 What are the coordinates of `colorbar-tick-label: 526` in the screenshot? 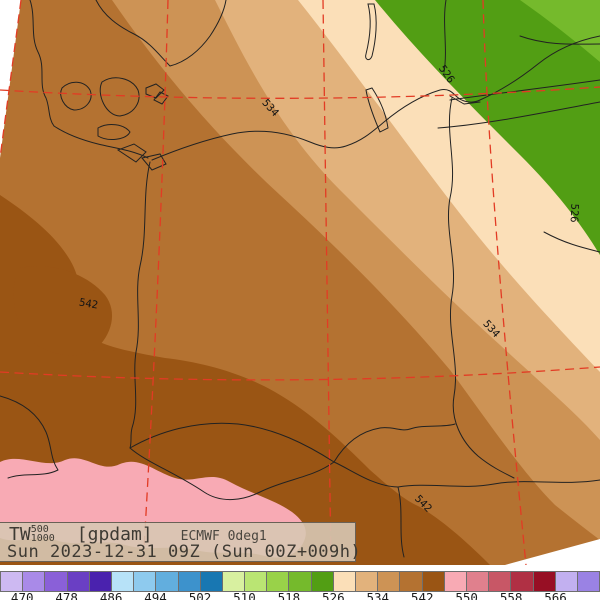 It's located at (333, 595).